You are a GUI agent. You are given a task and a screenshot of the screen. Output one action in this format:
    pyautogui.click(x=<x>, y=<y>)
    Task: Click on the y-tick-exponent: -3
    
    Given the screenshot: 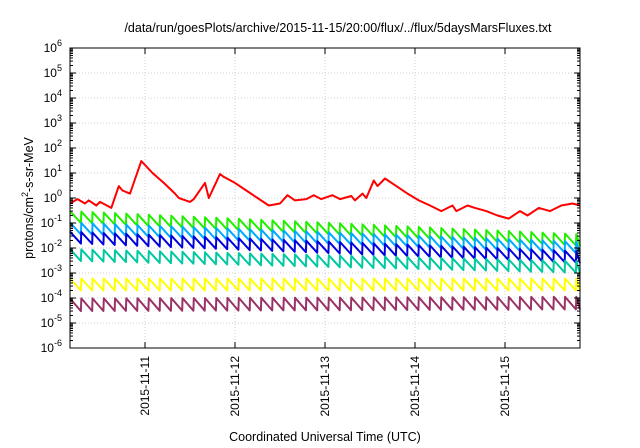 What is the action you would take?
    pyautogui.click(x=58, y=268)
    